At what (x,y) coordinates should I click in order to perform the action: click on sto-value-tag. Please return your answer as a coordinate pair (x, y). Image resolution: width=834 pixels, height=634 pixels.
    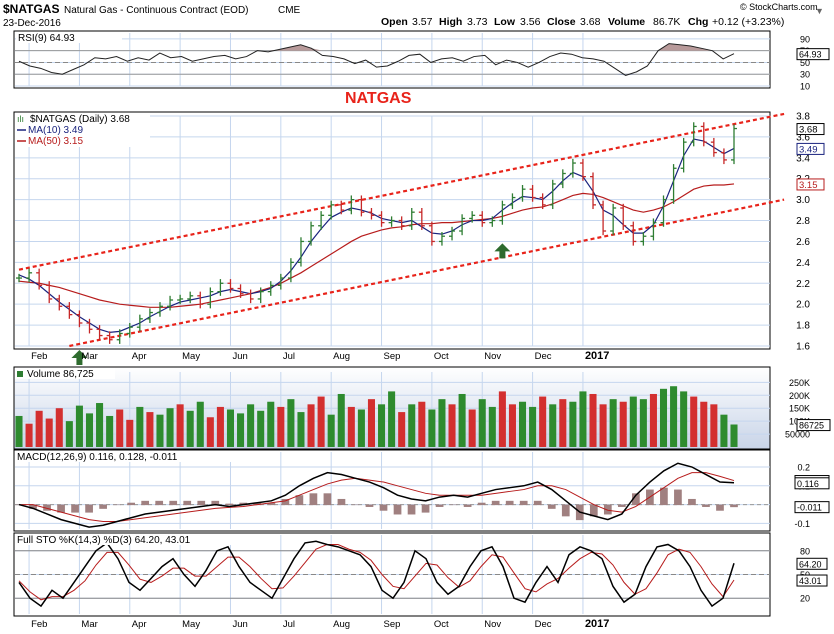
    Looking at the image, I should click on (812, 580).